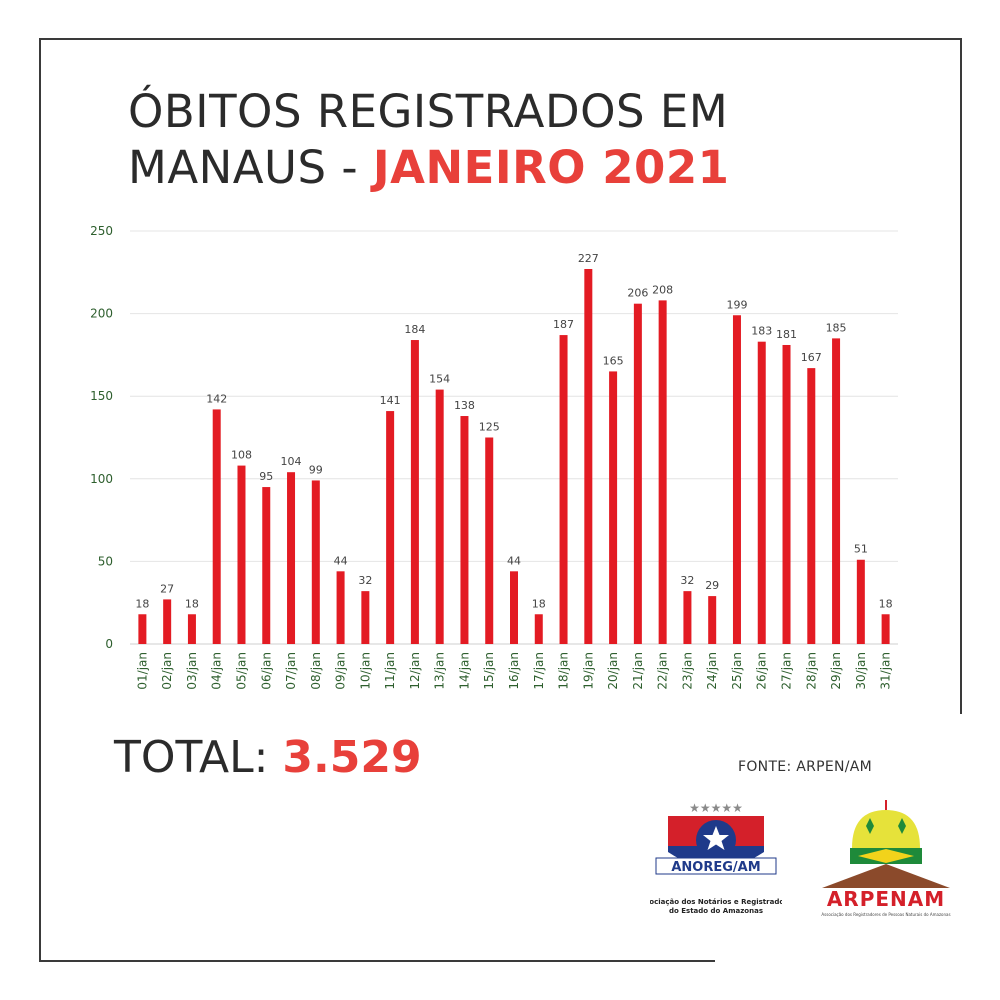 This screenshot has width=1000, height=1000. Describe the element at coordinates (341, 671) in the screenshot. I see `x-tick-label: 09/jan` at that location.